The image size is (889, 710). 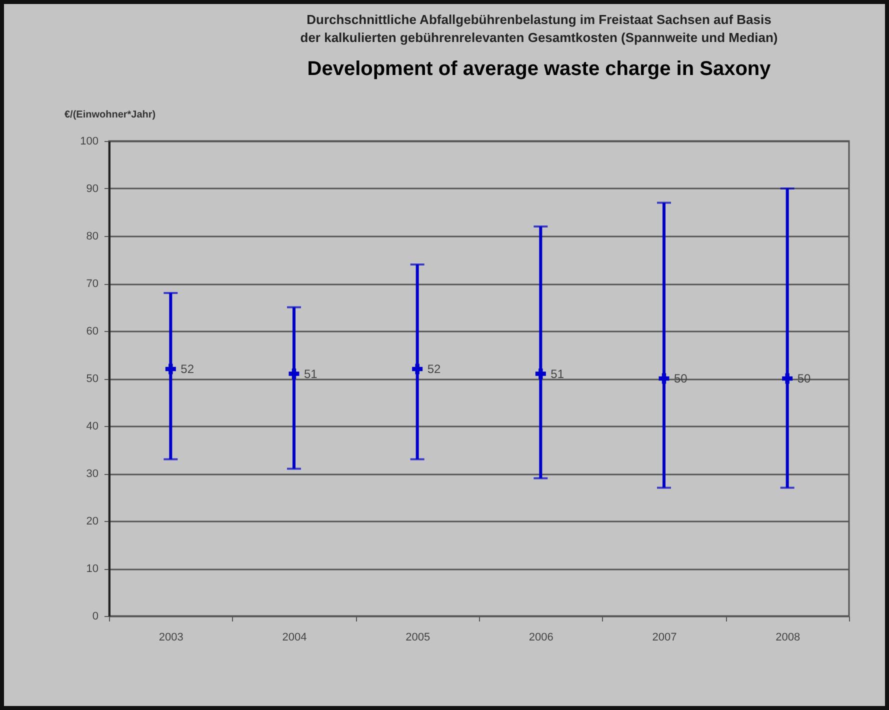 What do you see at coordinates (92, 379) in the screenshot?
I see `y-tick-label: 50` at bounding box center [92, 379].